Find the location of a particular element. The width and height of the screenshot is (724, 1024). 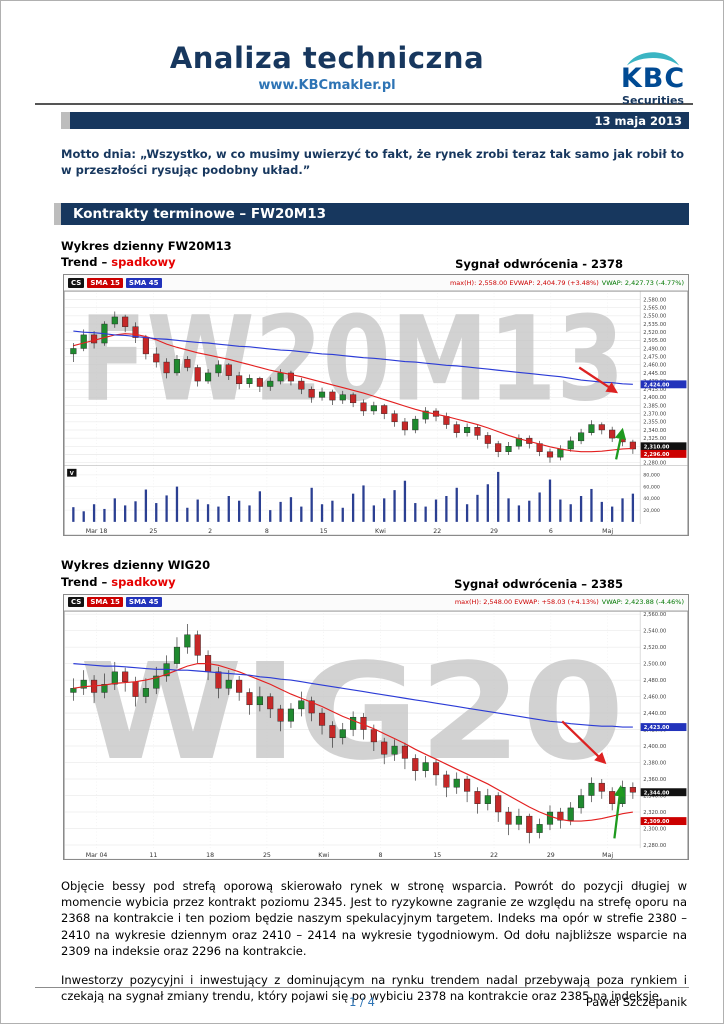

svg-text: 80,000 is located at coordinates (651, 476).